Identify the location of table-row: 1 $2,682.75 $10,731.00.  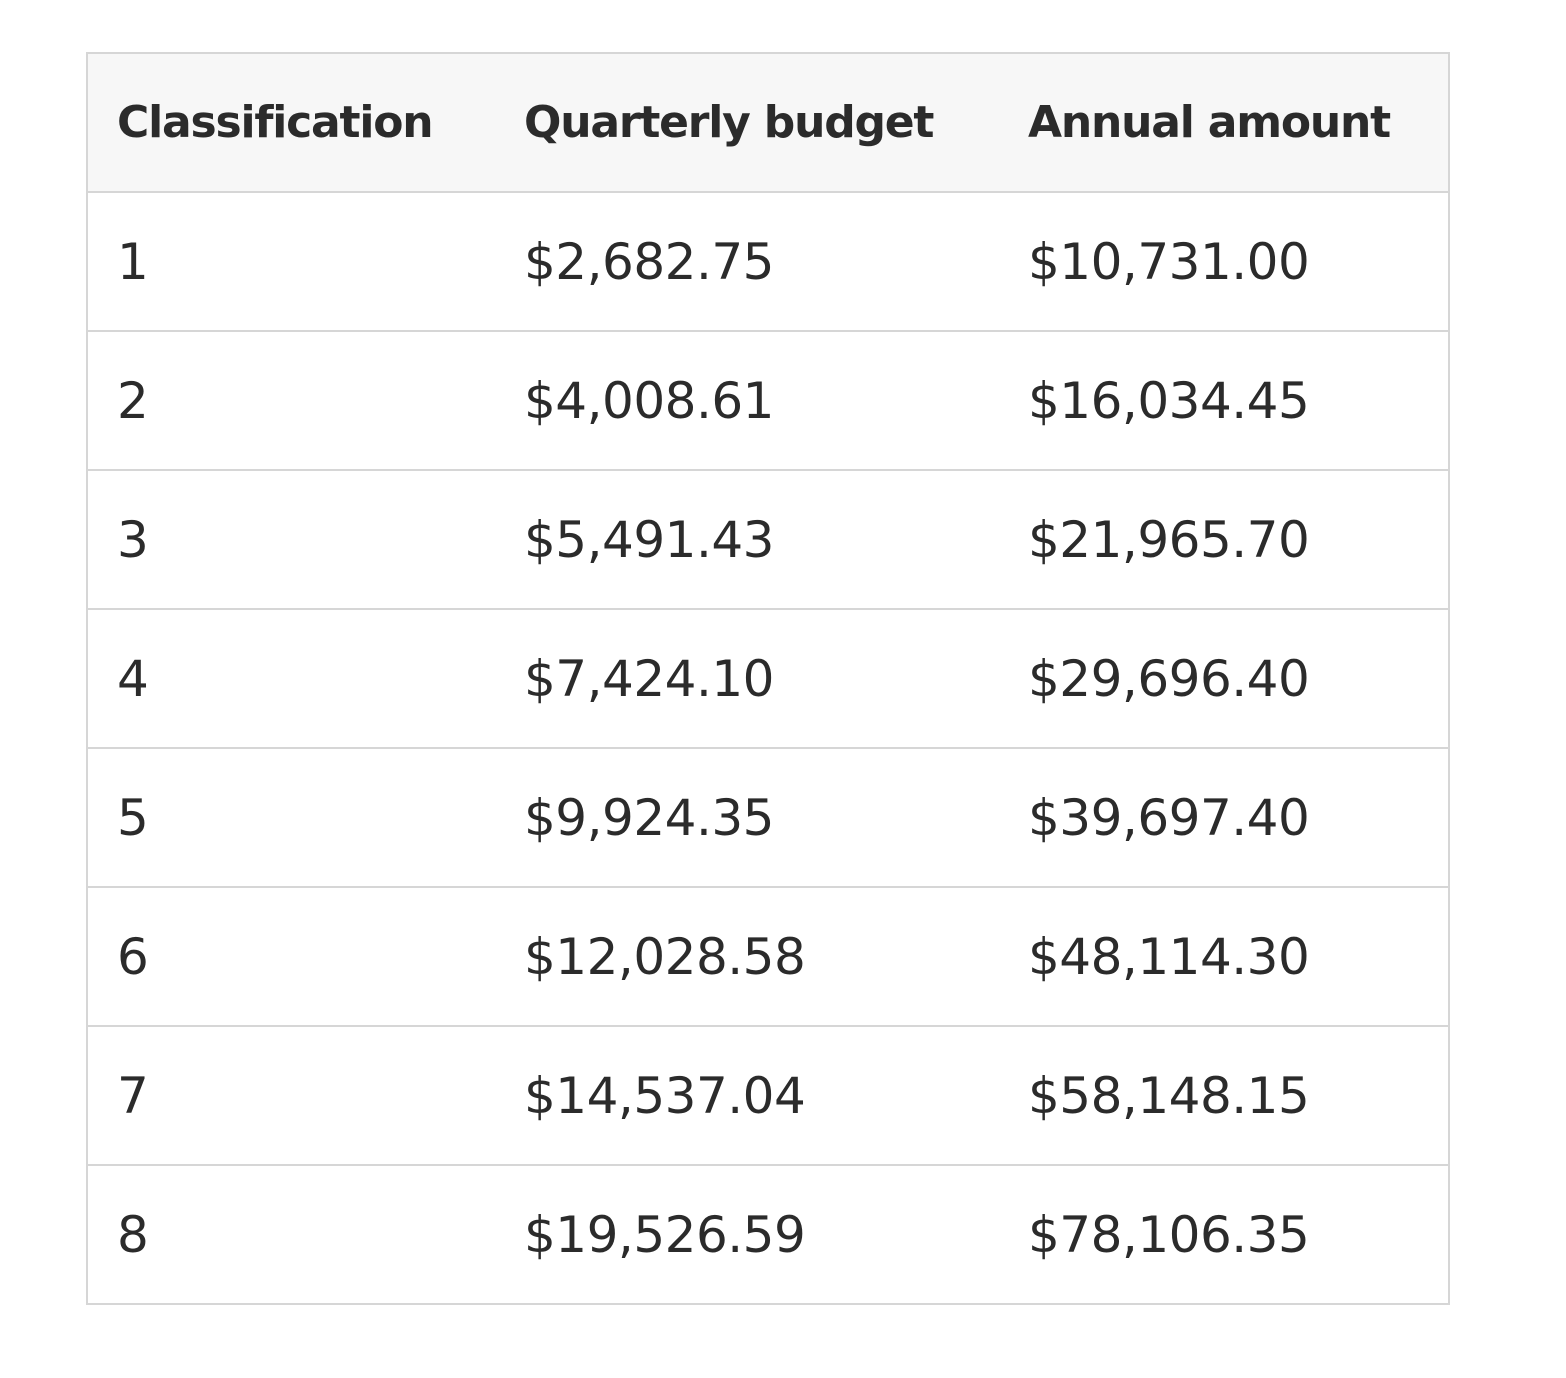
(768, 261).